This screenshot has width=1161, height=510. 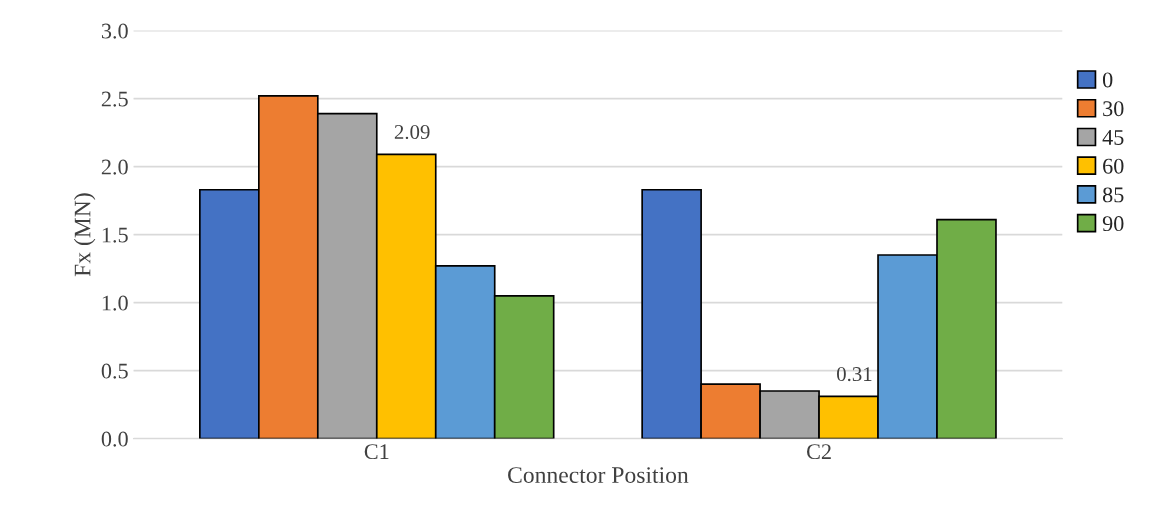 I want to click on data-label: 0.31, so click(x=854, y=374).